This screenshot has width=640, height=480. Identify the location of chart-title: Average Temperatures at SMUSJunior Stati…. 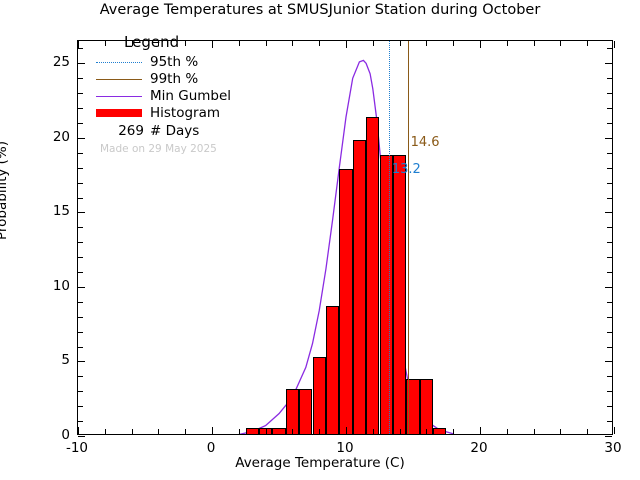
(320, 10).